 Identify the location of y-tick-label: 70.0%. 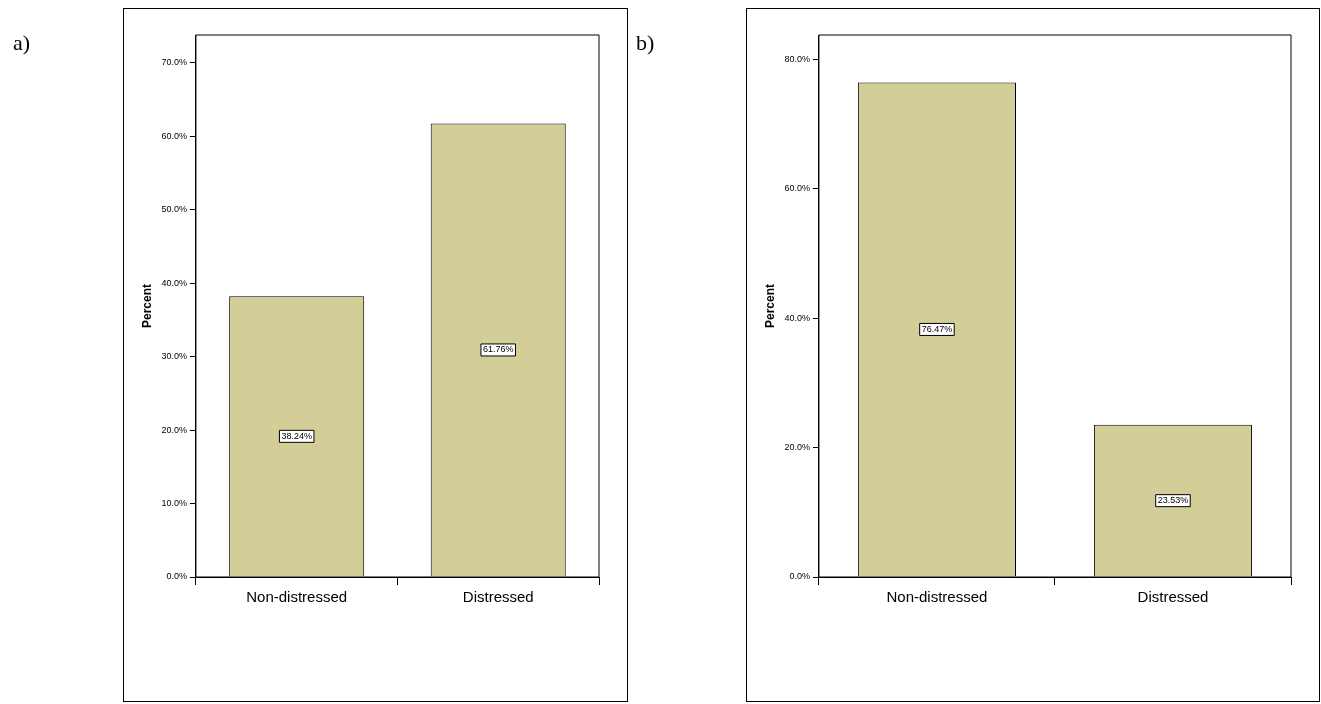
(174, 62).